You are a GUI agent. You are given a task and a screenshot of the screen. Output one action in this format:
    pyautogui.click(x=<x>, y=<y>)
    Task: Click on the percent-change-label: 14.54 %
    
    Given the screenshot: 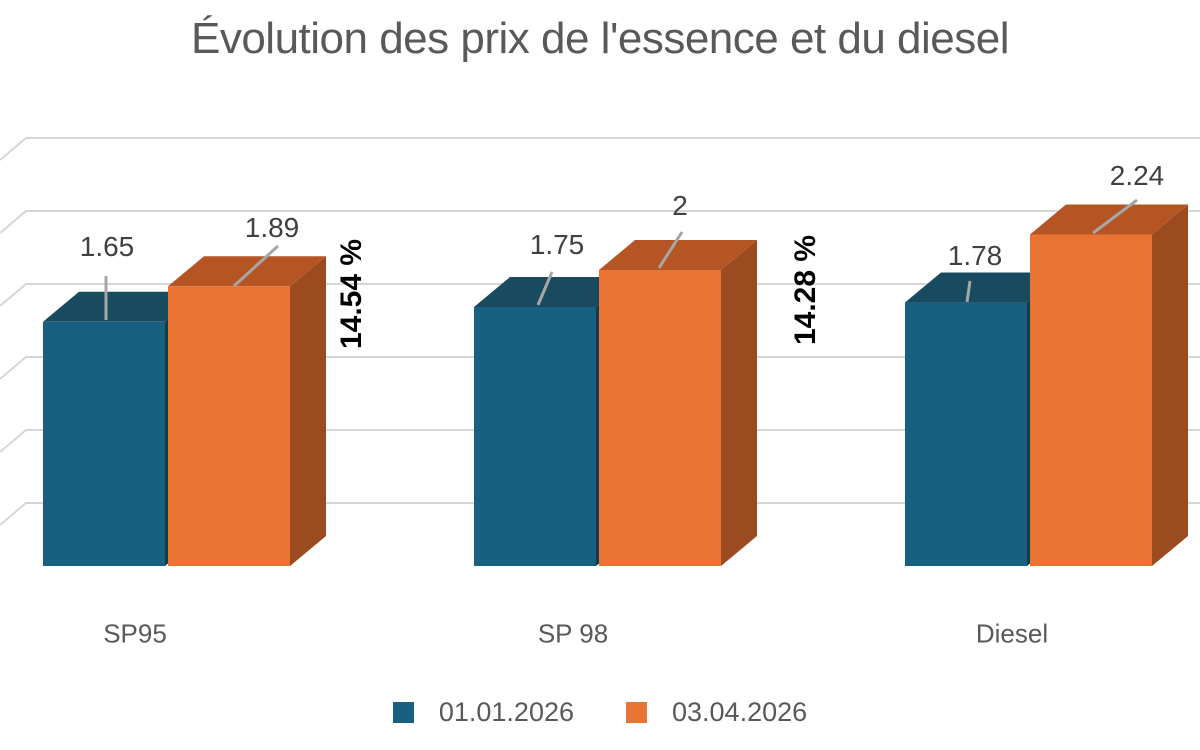 What is the action you would take?
    pyautogui.click(x=351, y=294)
    